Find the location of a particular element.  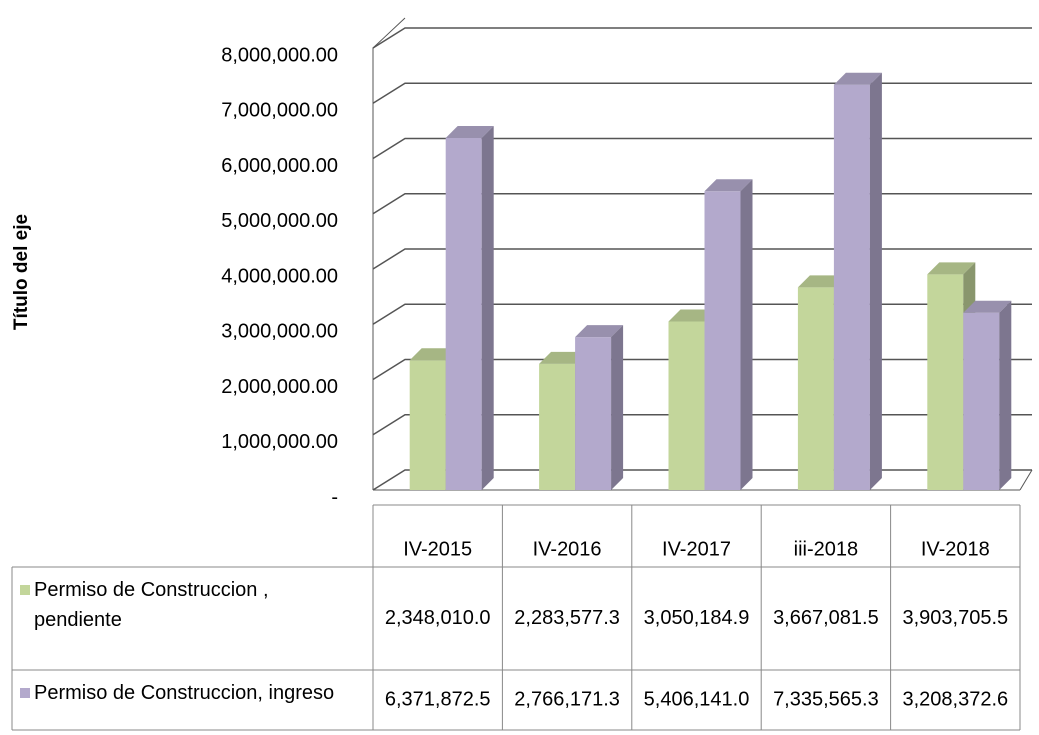

y-tick-label: 6,000,000.00 is located at coordinates (279, 166).